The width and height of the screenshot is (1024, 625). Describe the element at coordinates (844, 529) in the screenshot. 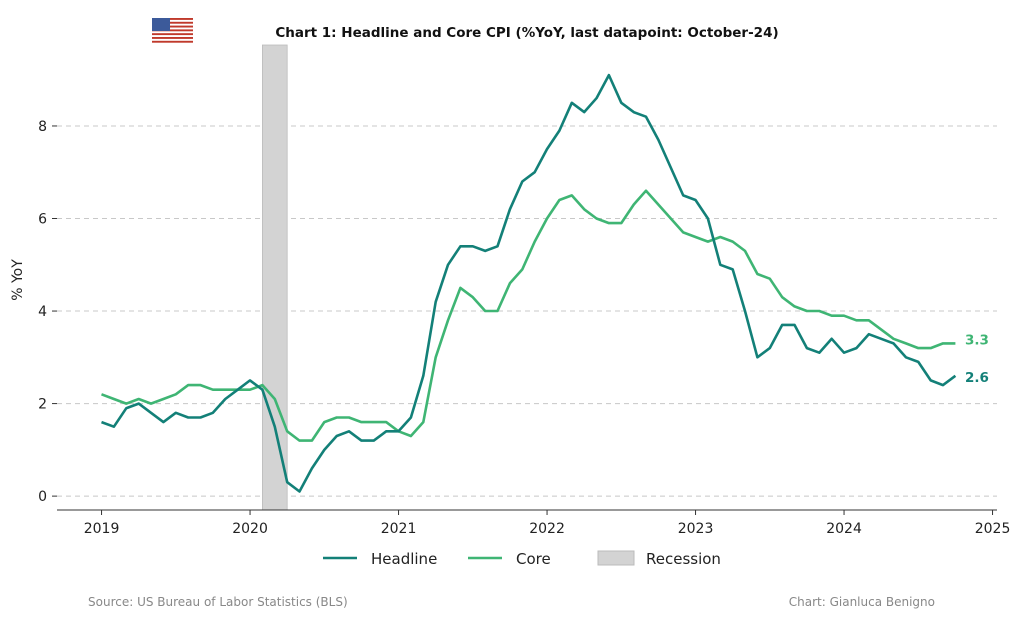

I see `x-tick-label: 2024` at that location.